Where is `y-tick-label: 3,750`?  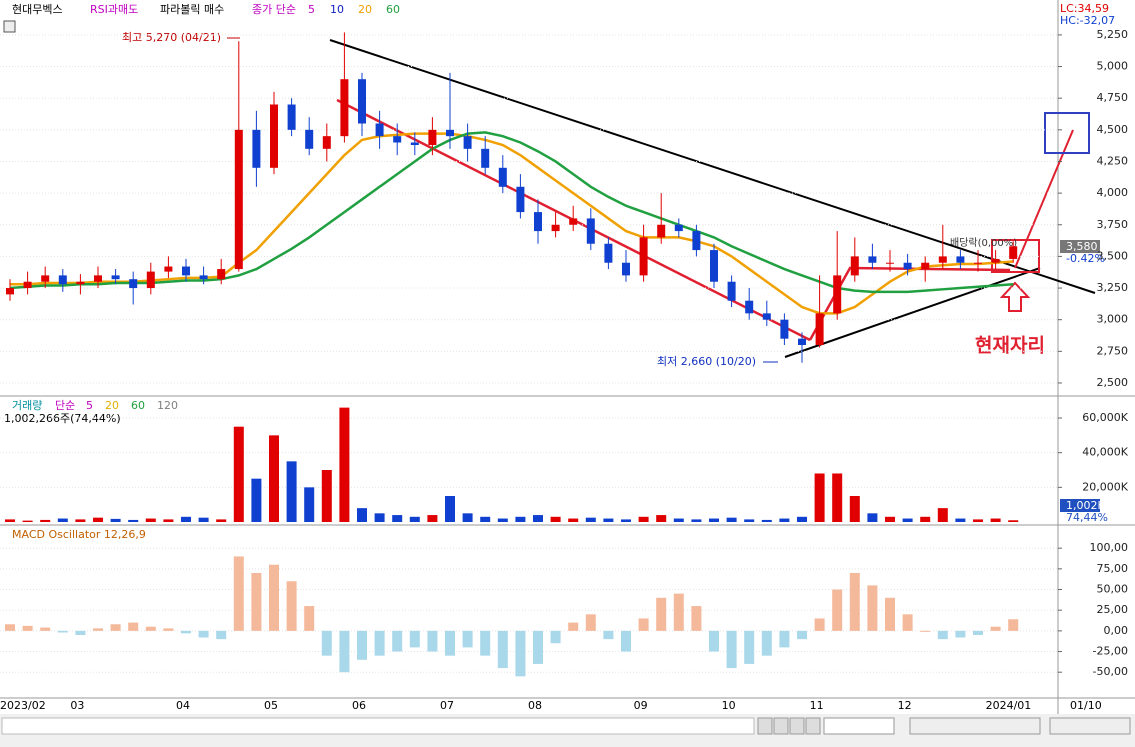
y-tick-label: 3,750 is located at coordinates (1113, 224).